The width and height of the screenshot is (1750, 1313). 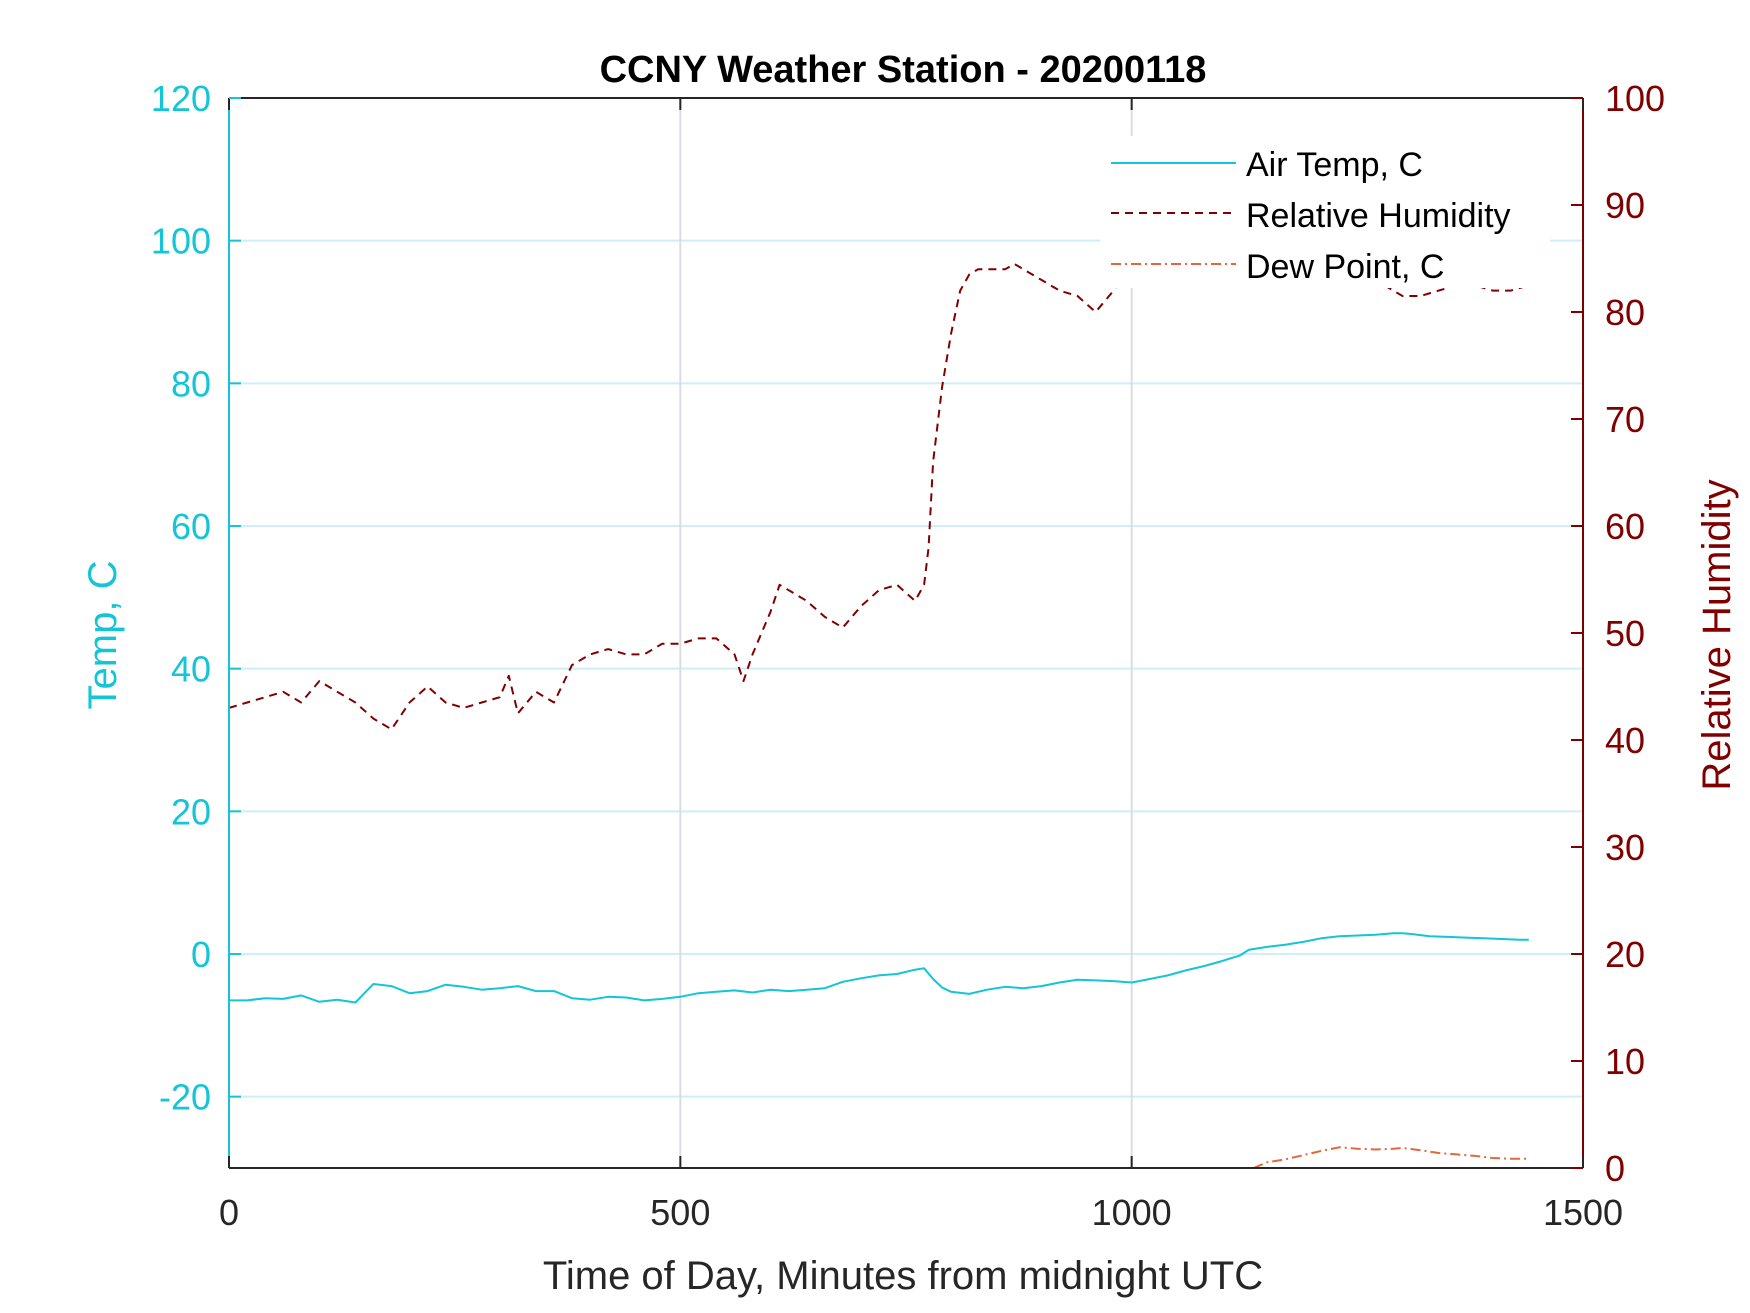 What do you see at coordinates (1717, 634) in the screenshot?
I see `y-axis-label-right: Relative Humidity` at bounding box center [1717, 634].